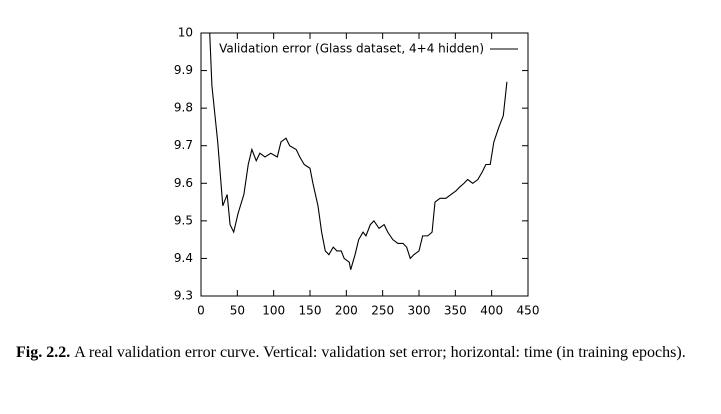 The height and width of the screenshot is (414, 721). What do you see at coordinates (183, 183) in the screenshot?
I see `y-tick-label: 9.6` at bounding box center [183, 183].